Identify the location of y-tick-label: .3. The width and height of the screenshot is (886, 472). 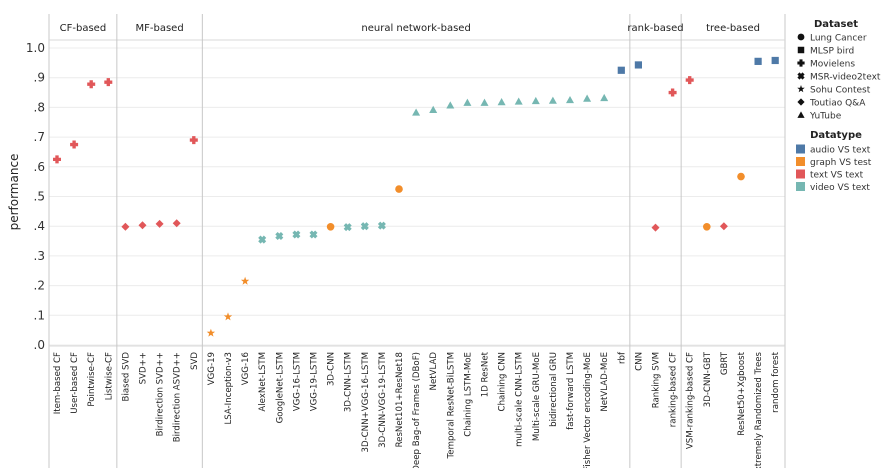
(39, 256).